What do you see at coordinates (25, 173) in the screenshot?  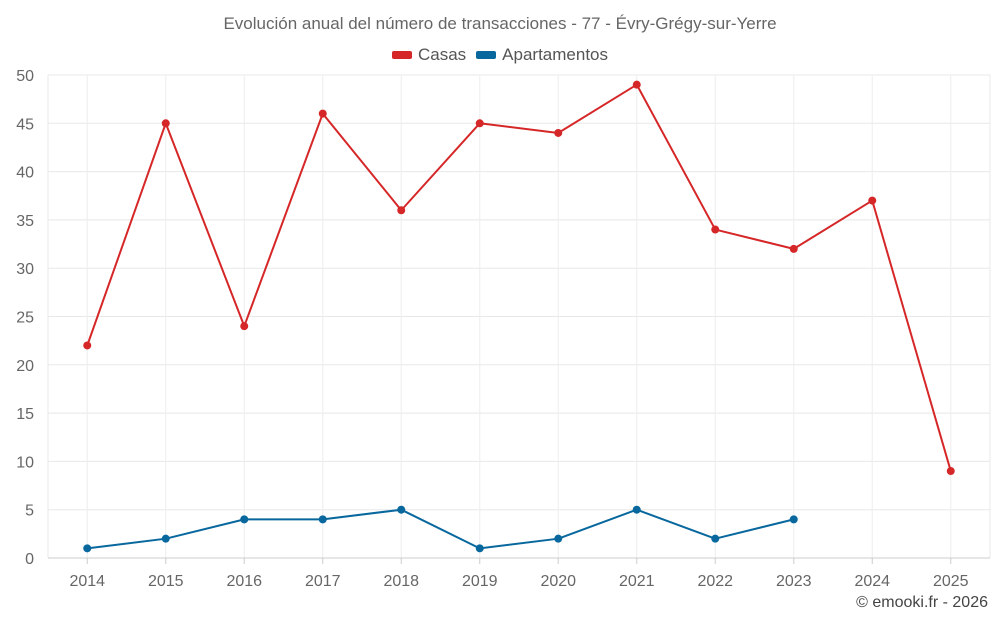 I see `y-tick-label: 40` at bounding box center [25, 173].